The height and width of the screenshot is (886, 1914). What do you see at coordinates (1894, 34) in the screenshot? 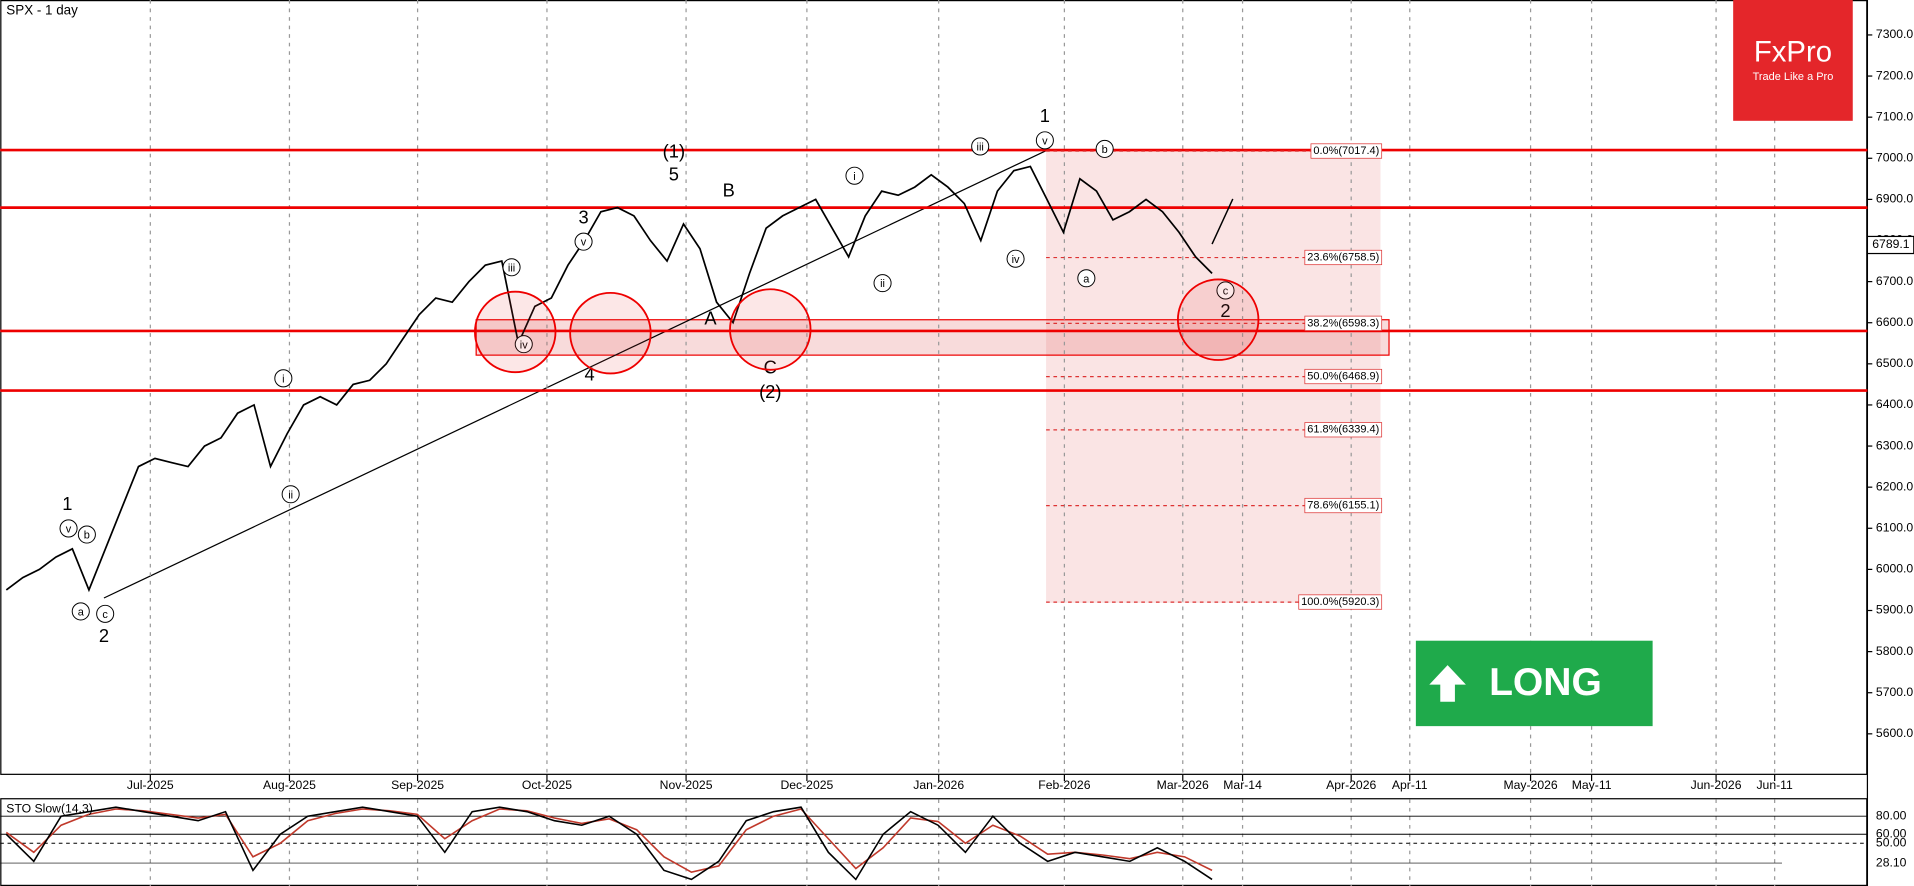
I see `y-tick-label: 7300.0` at bounding box center [1894, 34].